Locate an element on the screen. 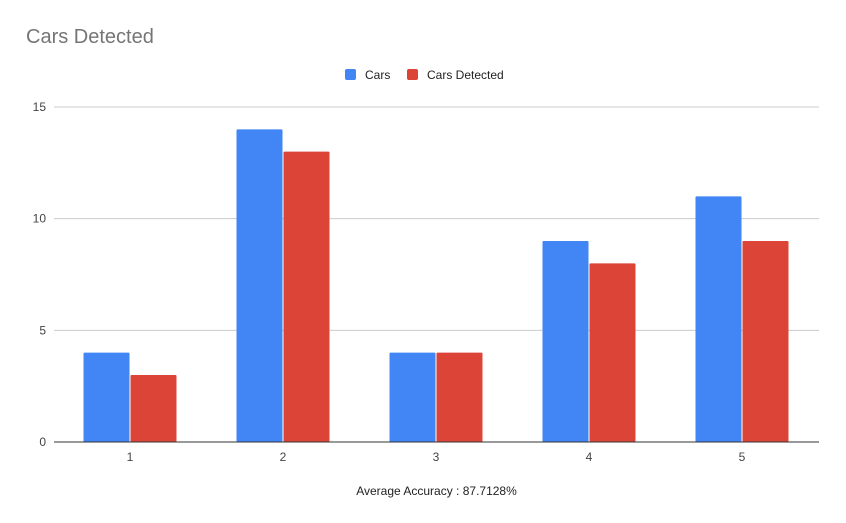  x-tick-label: 1 is located at coordinates (130, 457).